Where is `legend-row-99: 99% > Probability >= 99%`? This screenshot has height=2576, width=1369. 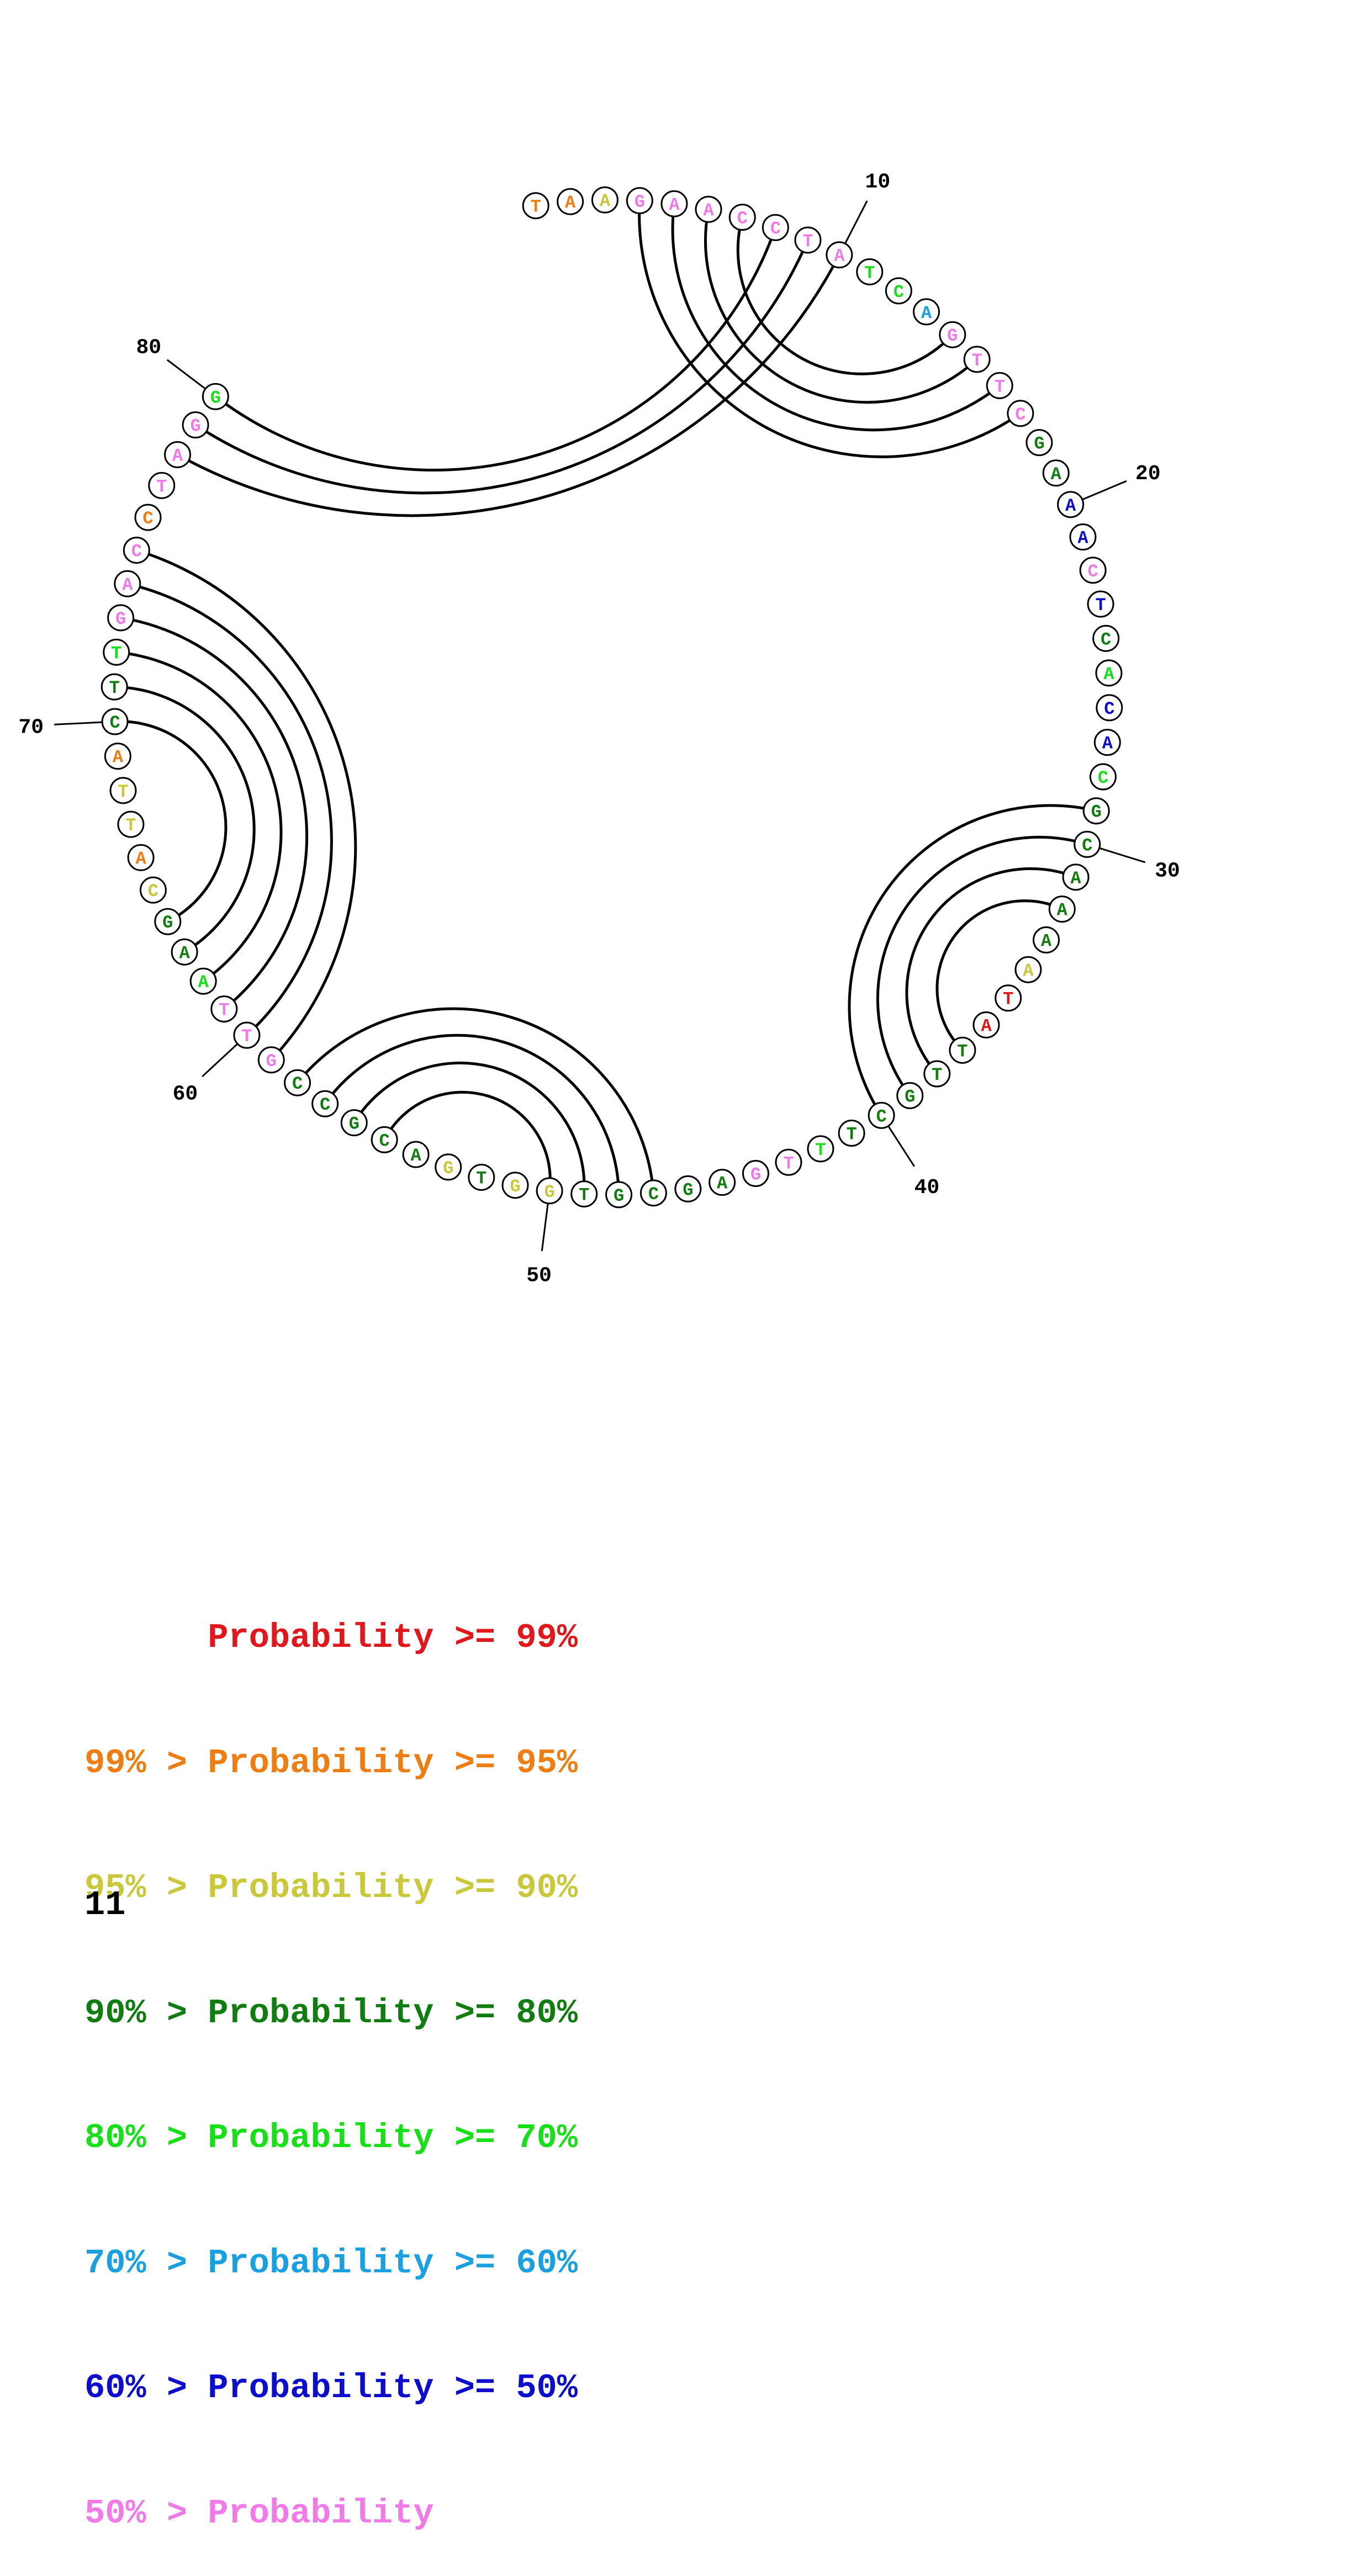 legend-row-99: 99% > Probability >= 99% is located at coordinates (331, 1638).